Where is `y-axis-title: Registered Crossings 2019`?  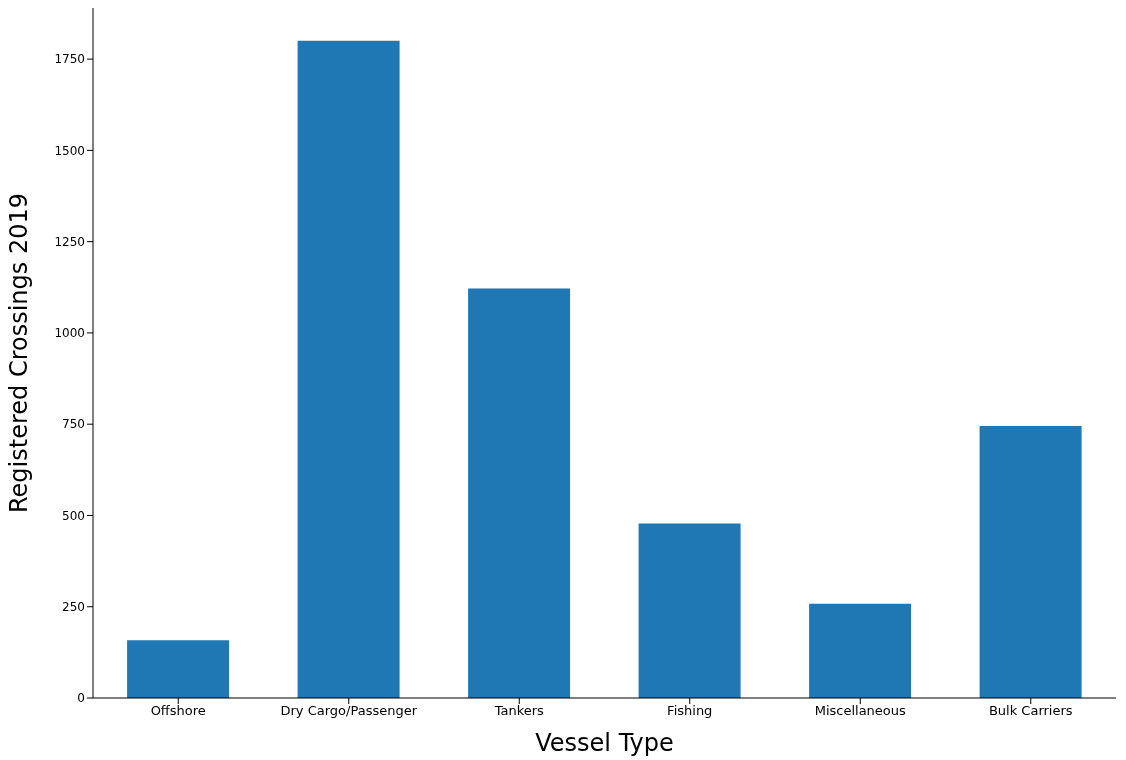
y-axis-title: Registered Crossings 2019 is located at coordinates (18, 353).